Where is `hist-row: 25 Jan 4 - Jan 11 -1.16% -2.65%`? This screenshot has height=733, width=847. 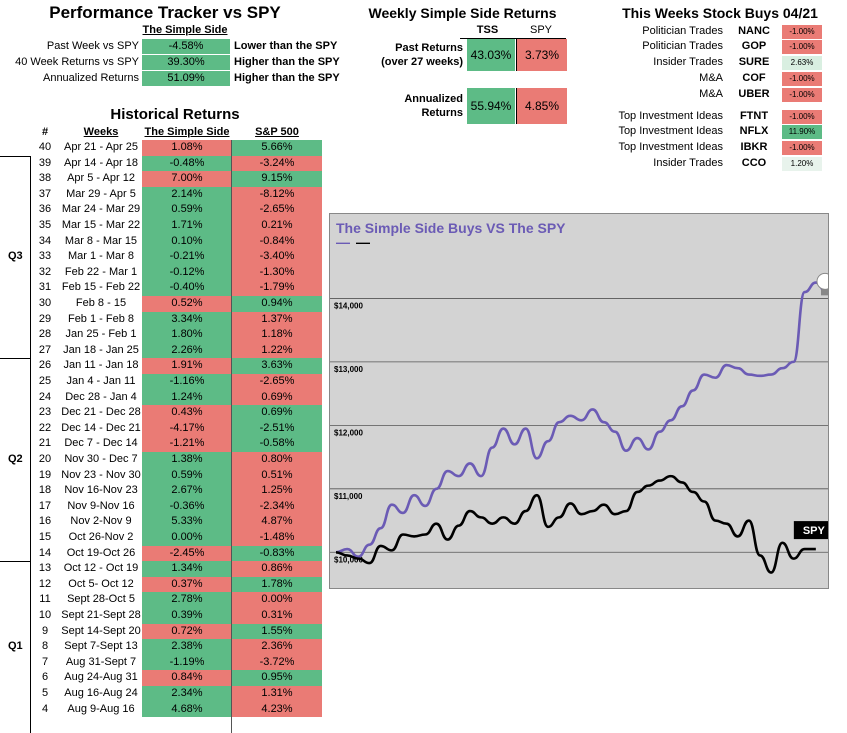 hist-row: 25 Jan 4 - Jan 11 -1.16% -2.65% is located at coordinates (165, 382).